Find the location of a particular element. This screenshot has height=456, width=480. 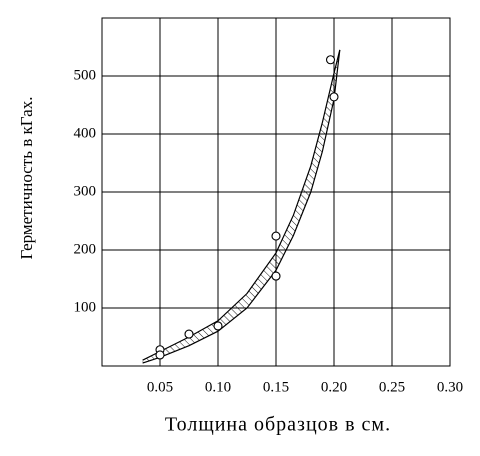

x-tick-label: 0.05 is located at coordinates (160, 387).